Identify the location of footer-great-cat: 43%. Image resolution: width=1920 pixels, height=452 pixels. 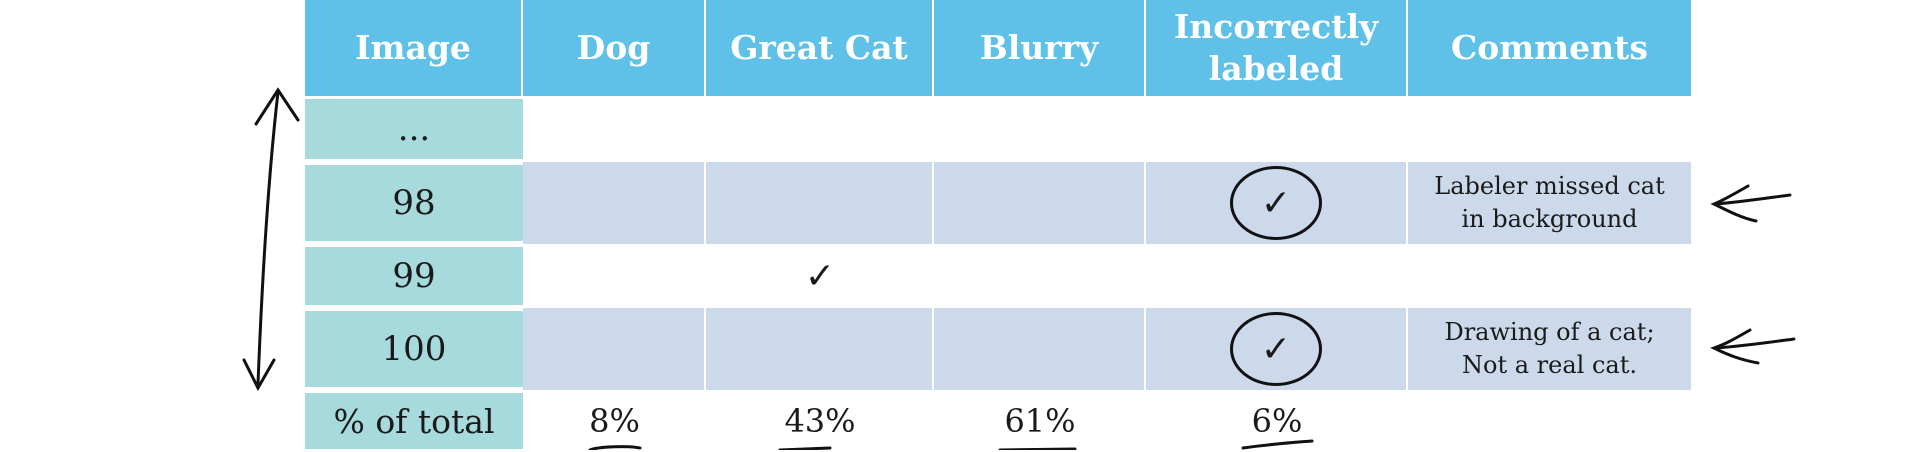
(820, 421).